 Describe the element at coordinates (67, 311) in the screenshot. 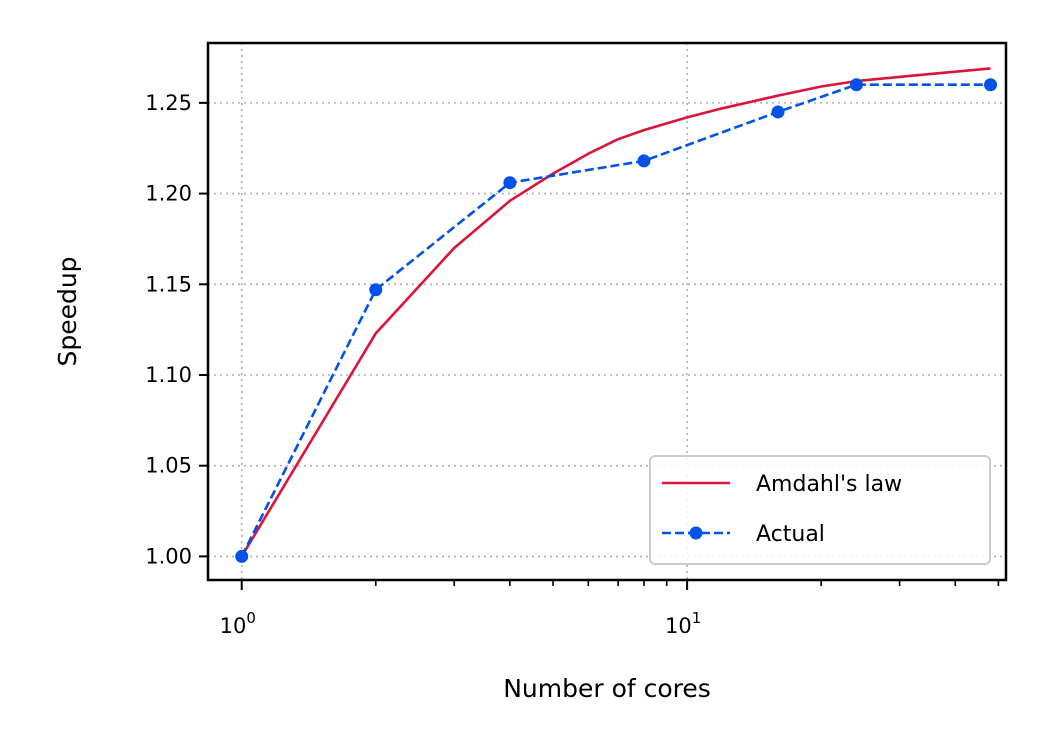

I see `y-axis-label: Speedup` at that location.